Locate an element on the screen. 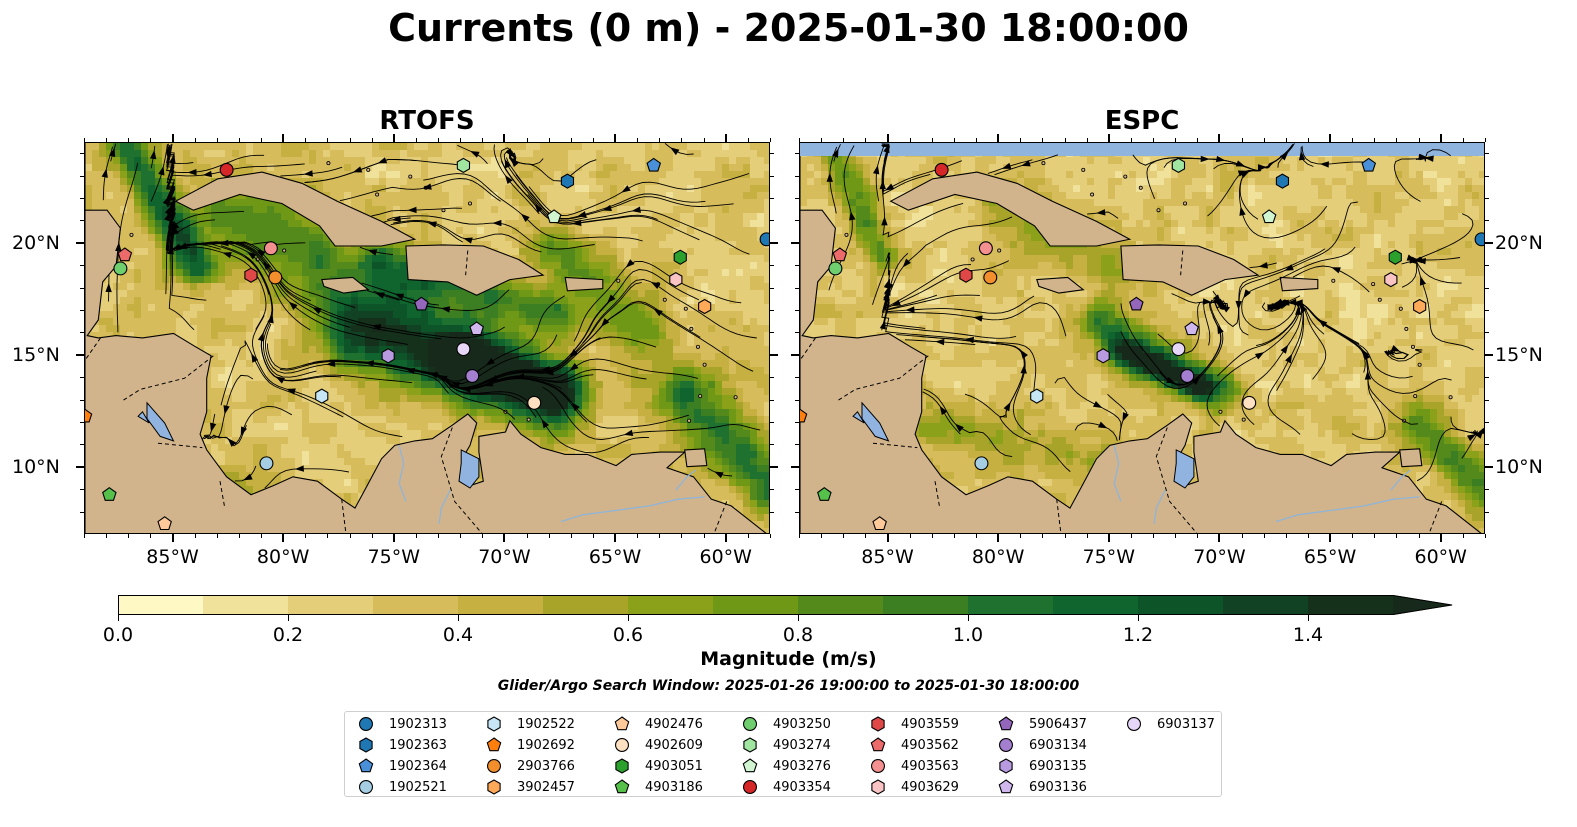 The image size is (1577, 827). panel-title-espc: ESPC is located at coordinates (1142, 121).